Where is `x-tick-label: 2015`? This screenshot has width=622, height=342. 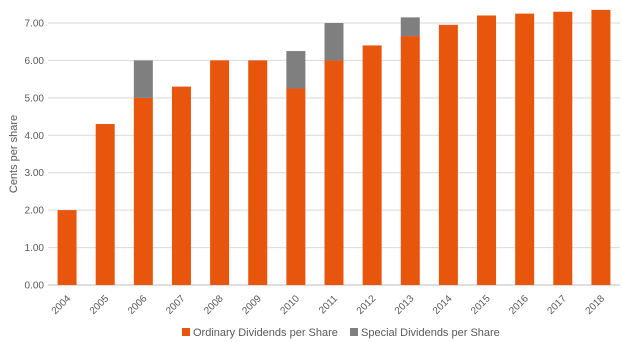 x-tick-label: 2015 is located at coordinates (481, 305).